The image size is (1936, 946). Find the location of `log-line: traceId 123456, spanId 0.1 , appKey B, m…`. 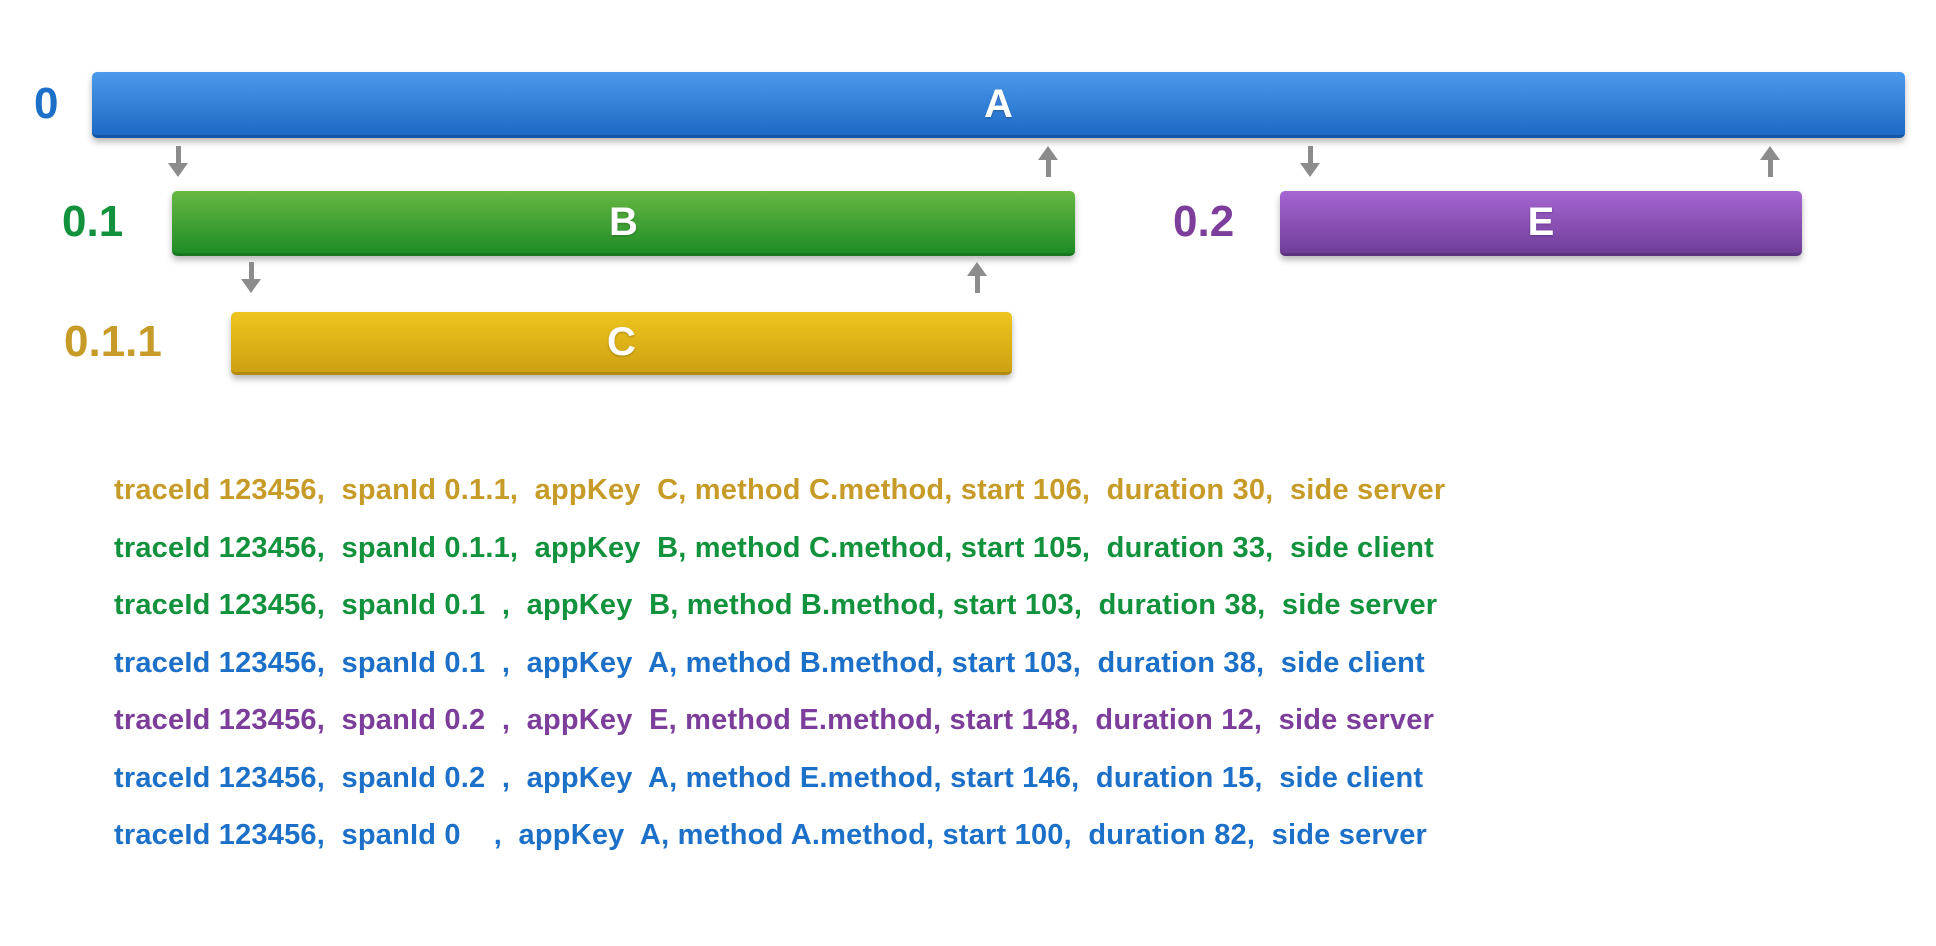

log-line: traceId 123456, spanId 0.1 , appKey B, m… is located at coordinates (776, 605).